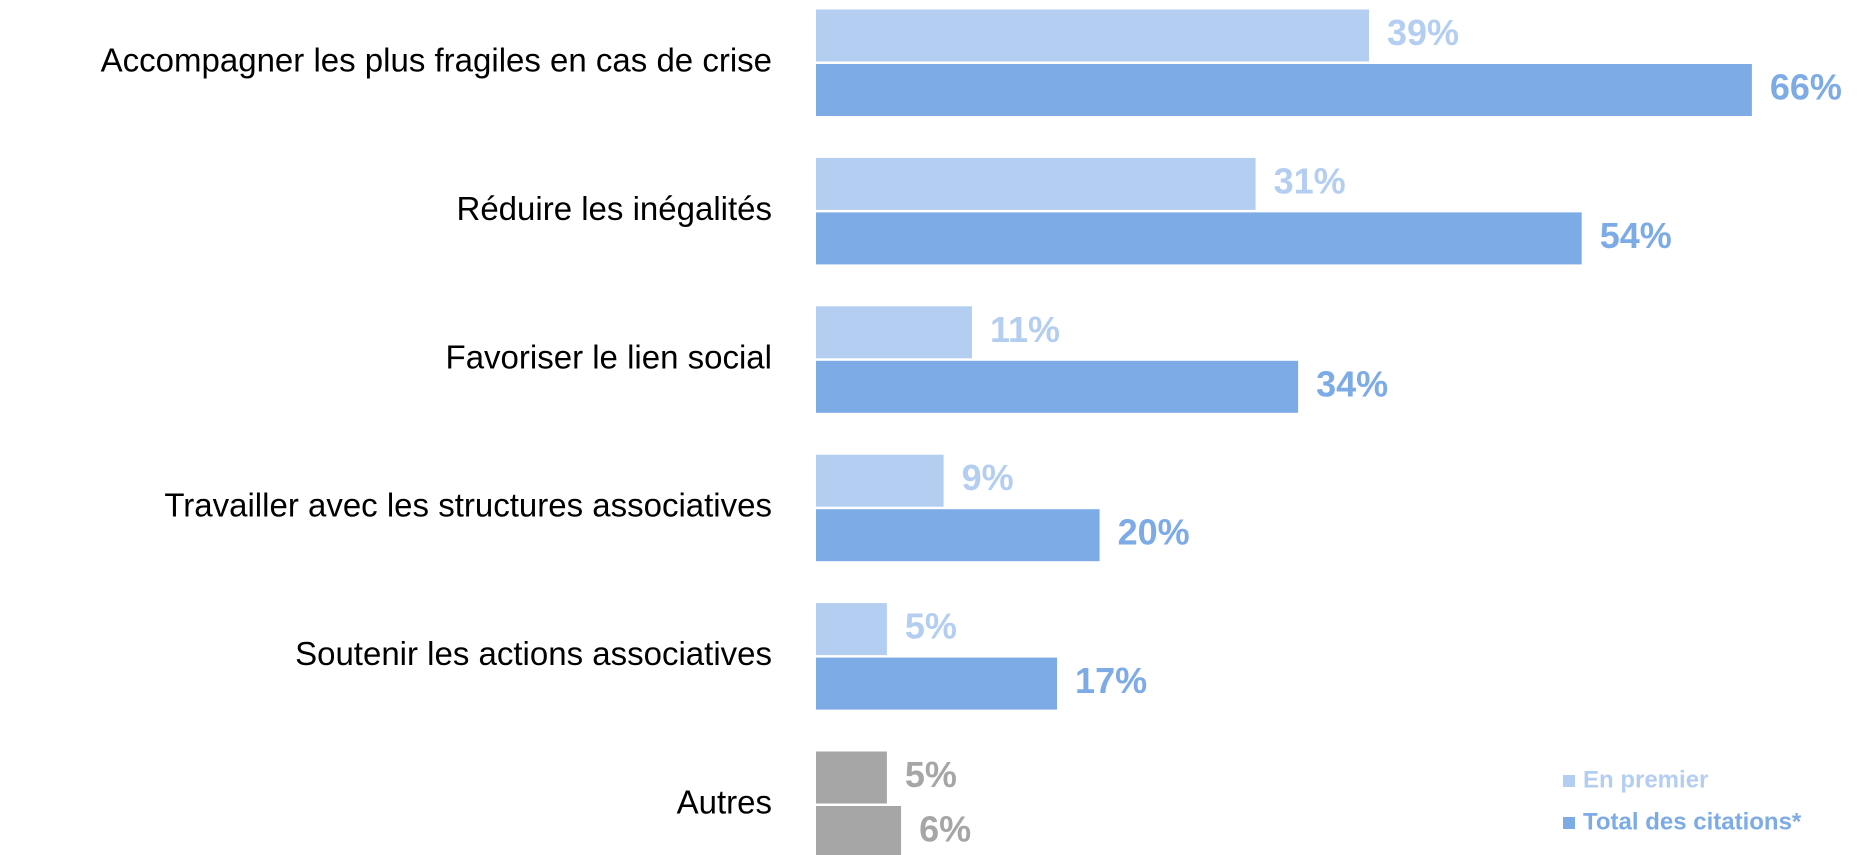  What do you see at coordinates (533, 653) in the screenshot?
I see `category-label: Soutenir les actions associatives` at bounding box center [533, 653].